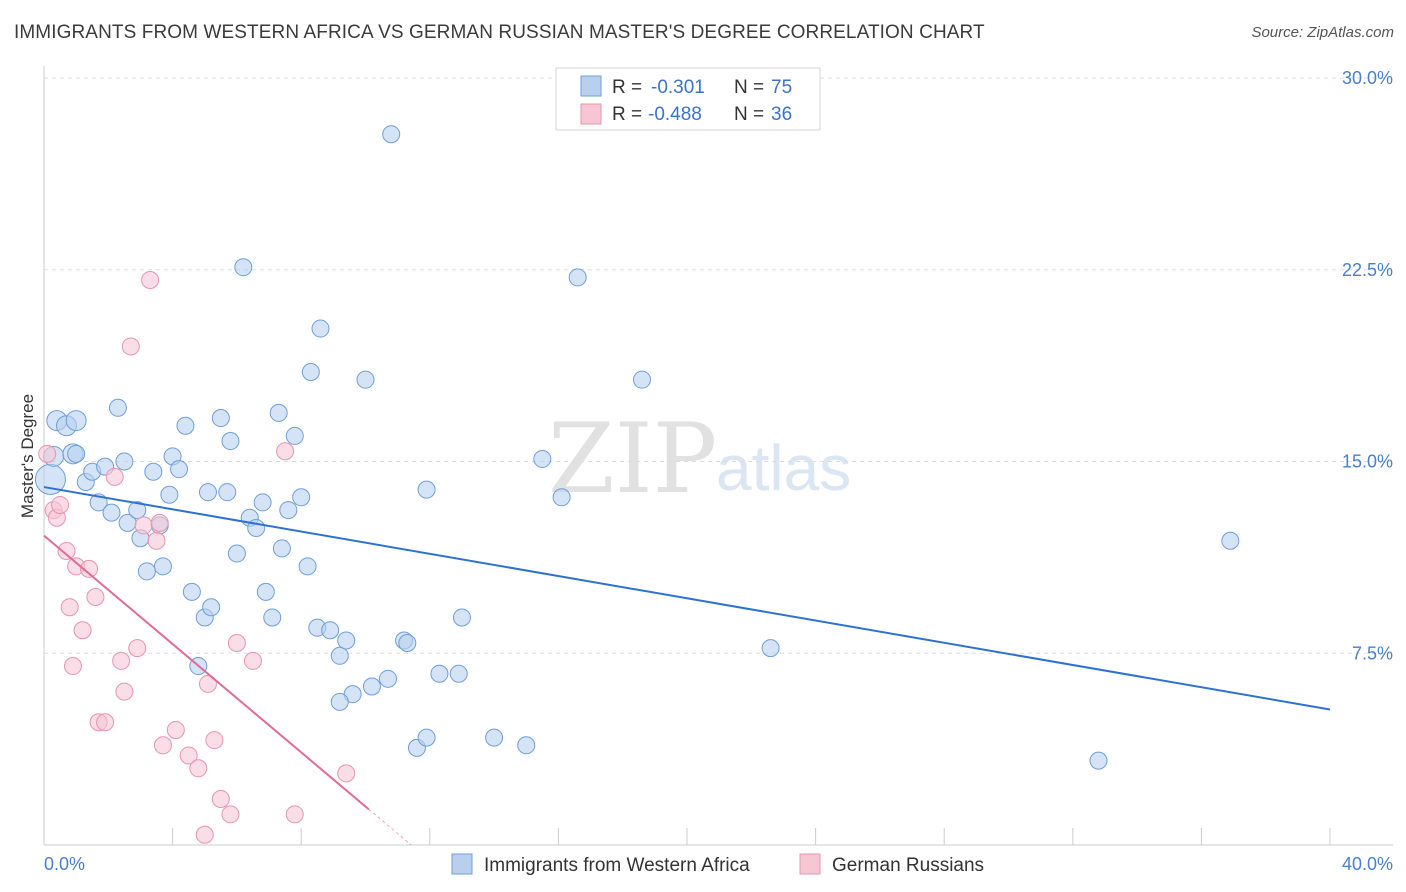 Image resolution: width=1406 pixels, height=892 pixels. I want to click on y-tick-label-1: 15.0%, so click(1367, 462).